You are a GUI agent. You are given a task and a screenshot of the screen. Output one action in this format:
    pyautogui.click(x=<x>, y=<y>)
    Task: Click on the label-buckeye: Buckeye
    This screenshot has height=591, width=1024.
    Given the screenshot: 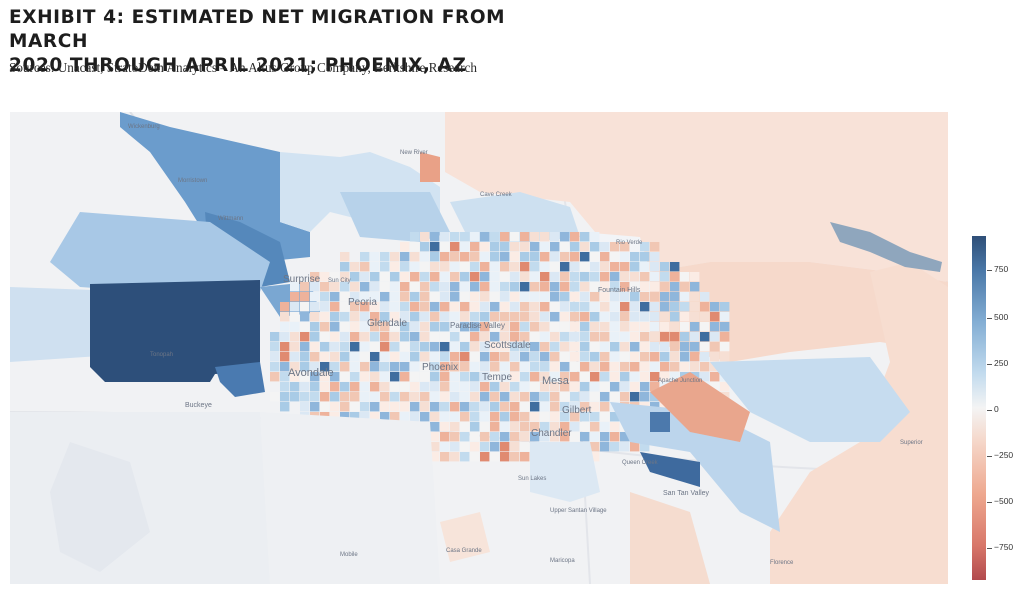 What is the action you would take?
    pyautogui.click(x=198, y=405)
    